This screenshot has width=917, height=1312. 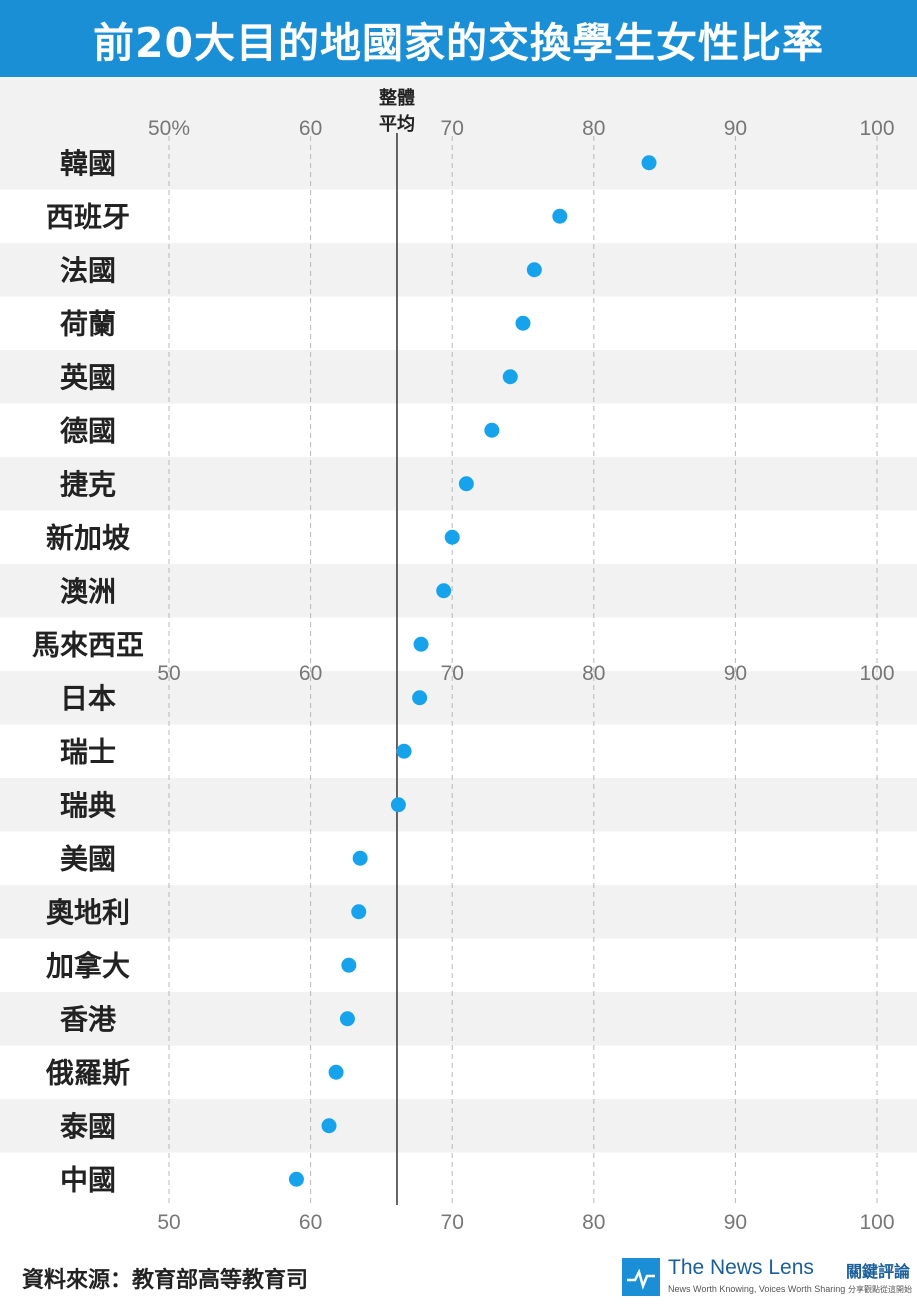 What do you see at coordinates (397, 124) in the screenshot?
I see `average-label-line2: 平均` at bounding box center [397, 124].